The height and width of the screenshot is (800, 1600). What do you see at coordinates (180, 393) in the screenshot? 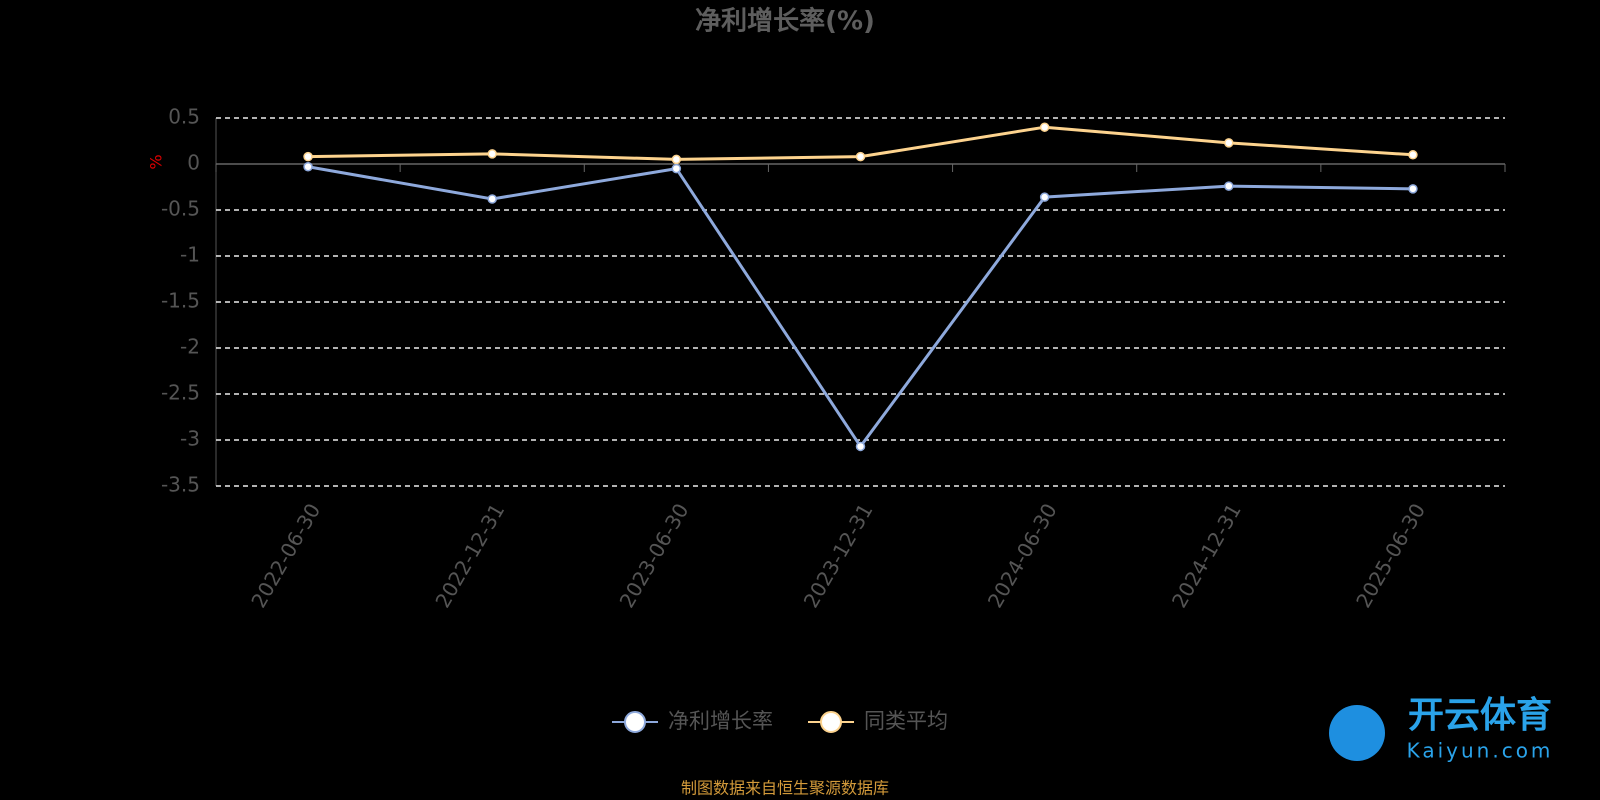
I see `y-tick-label: -2.5` at bounding box center [180, 393].